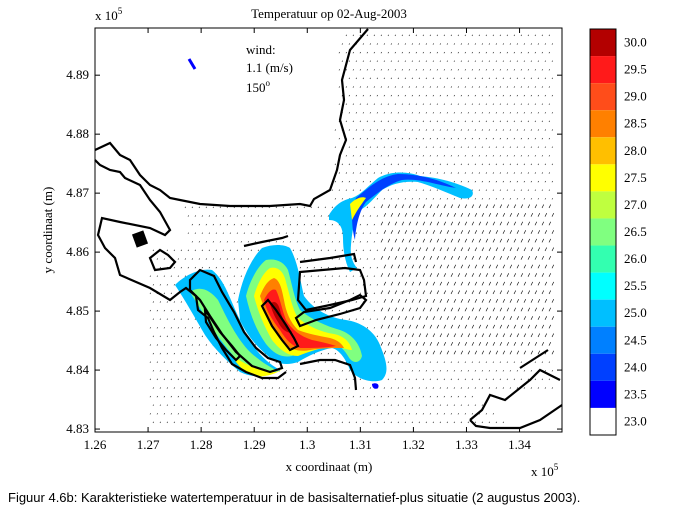  Describe the element at coordinates (466, 444) in the screenshot. I see `x-tick-label: 1.33` at that location.